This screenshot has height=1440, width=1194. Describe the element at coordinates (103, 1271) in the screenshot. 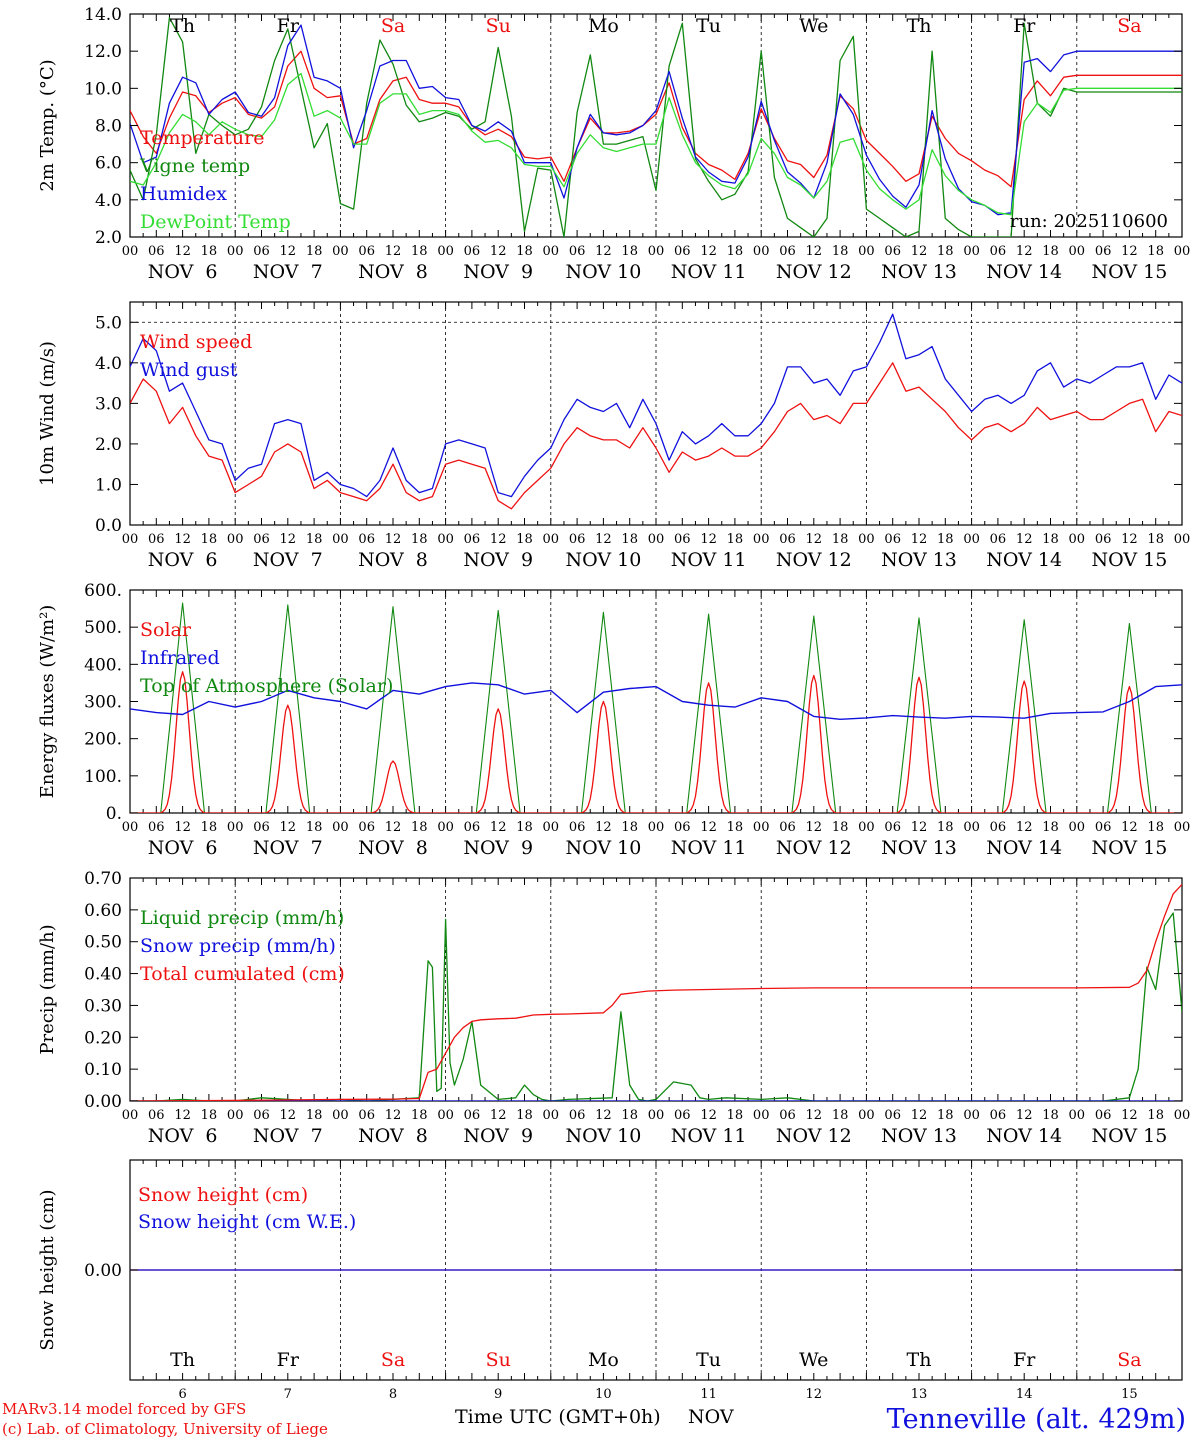

I see `y-tick-label: 0.00` at that location.